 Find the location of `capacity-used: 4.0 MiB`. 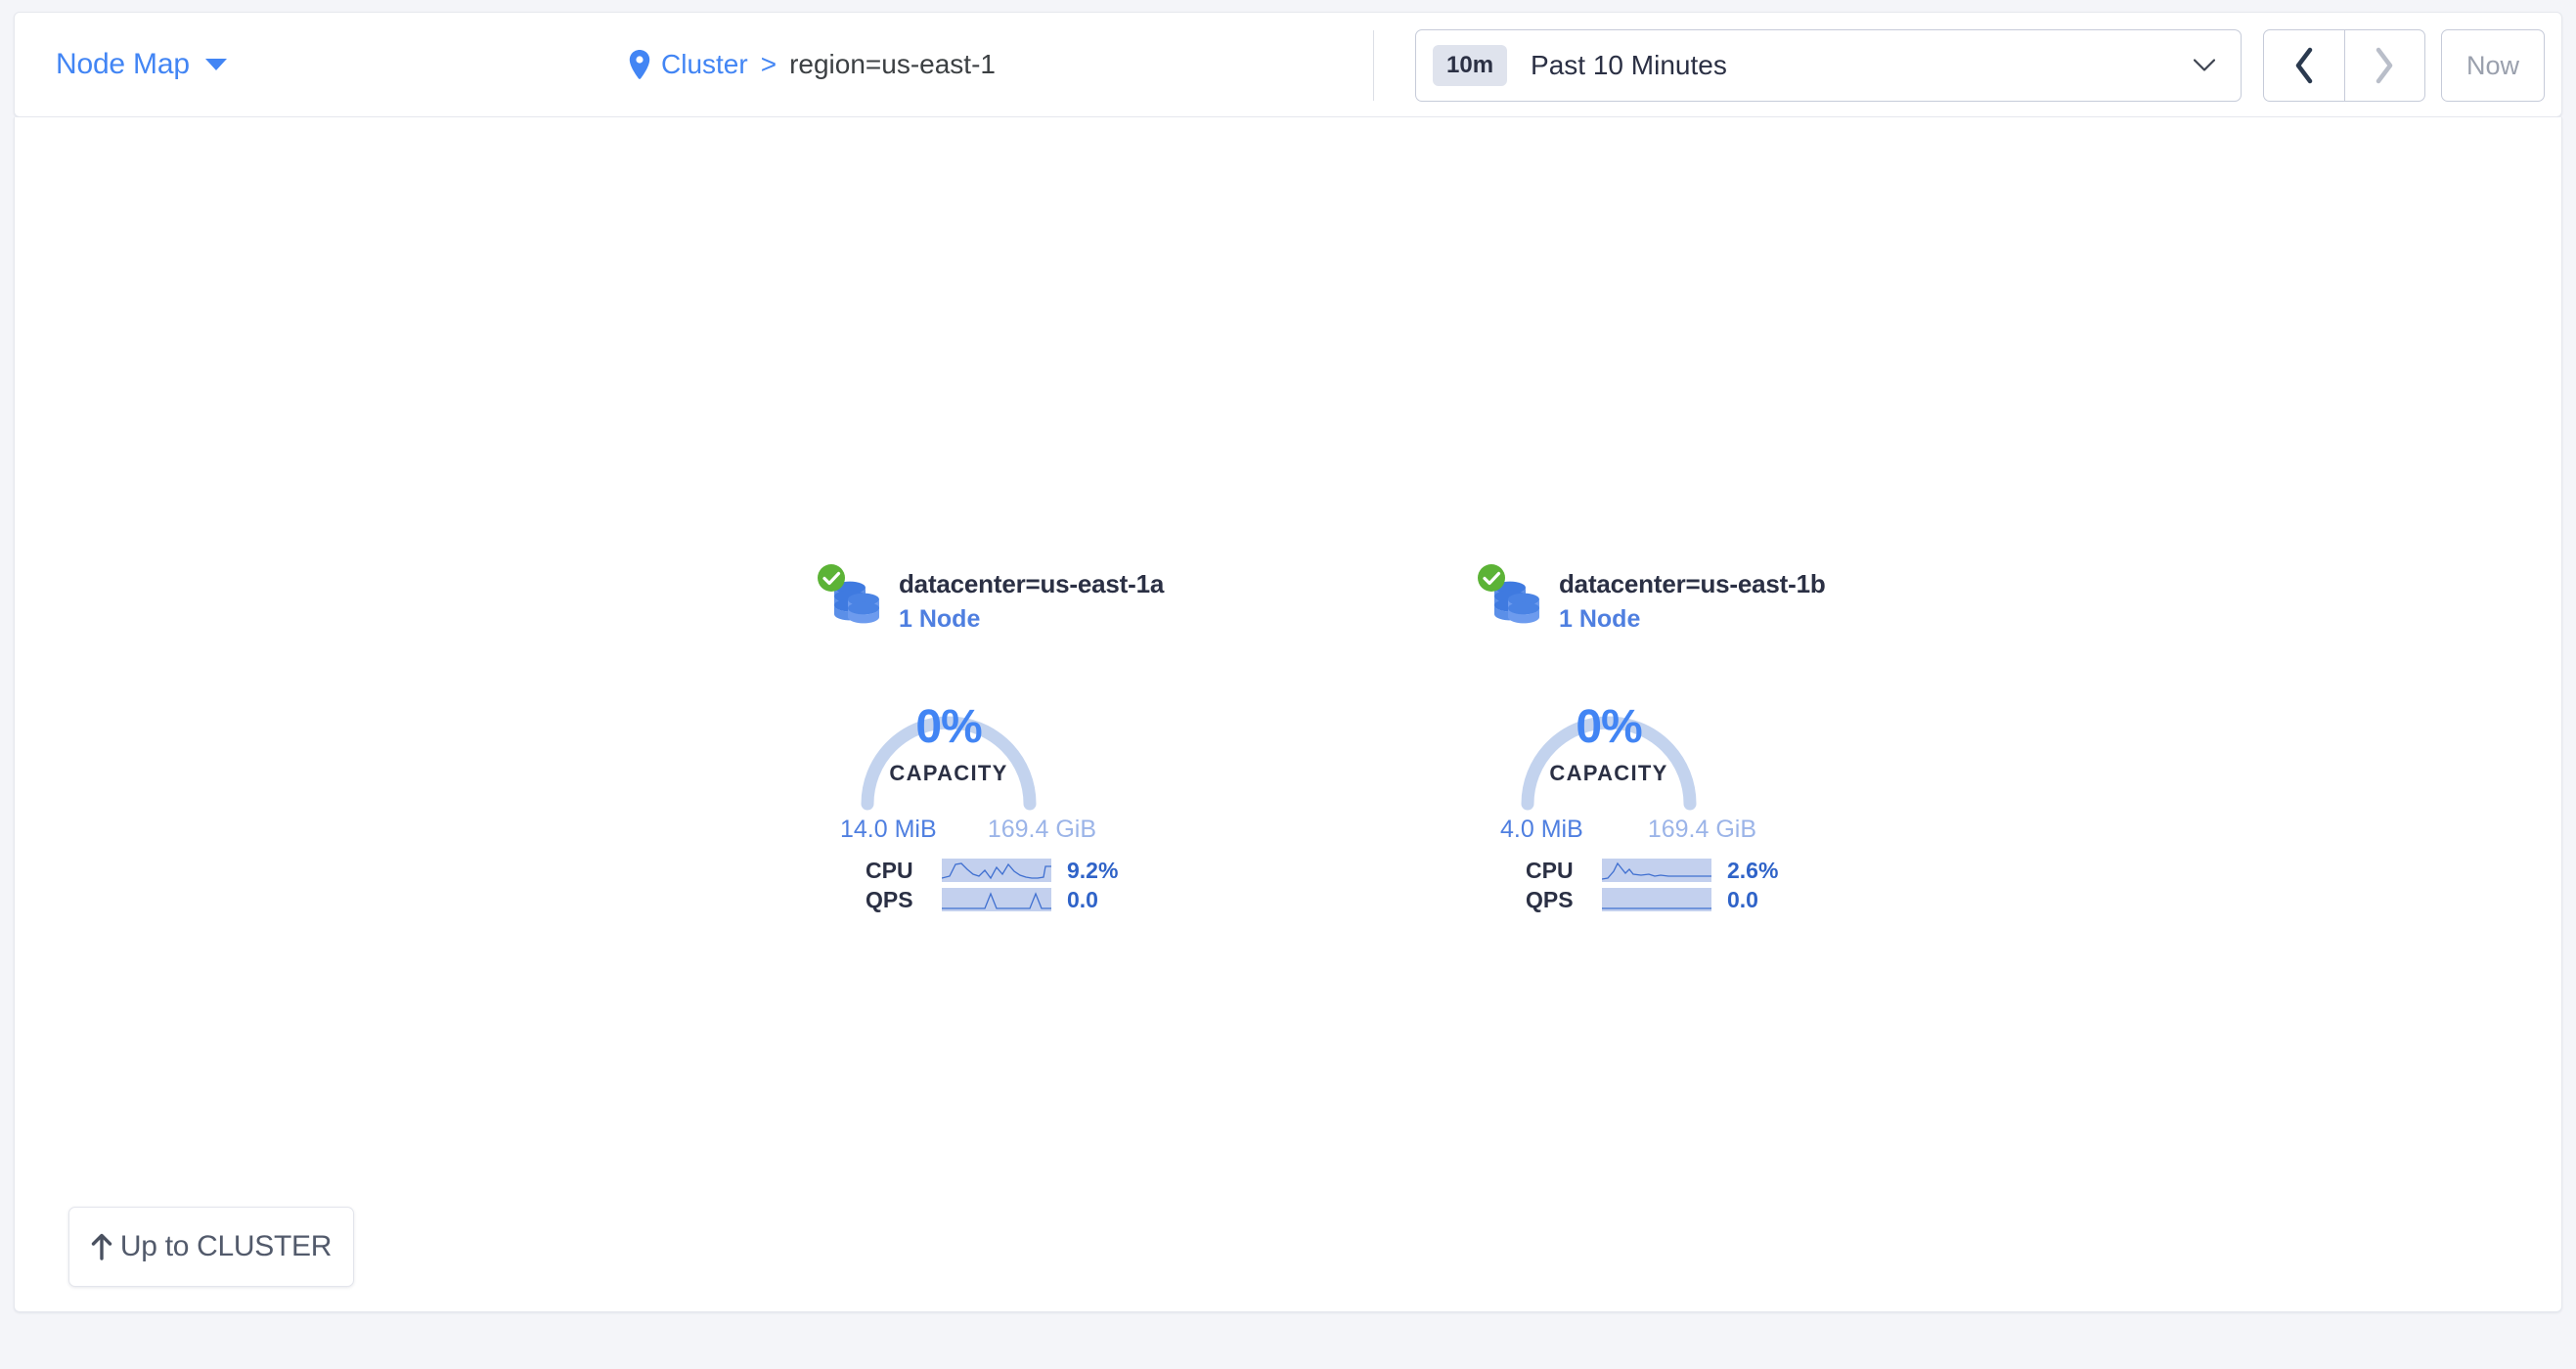

capacity-used: 4.0 MiB is located at coordinates (1541, 830).